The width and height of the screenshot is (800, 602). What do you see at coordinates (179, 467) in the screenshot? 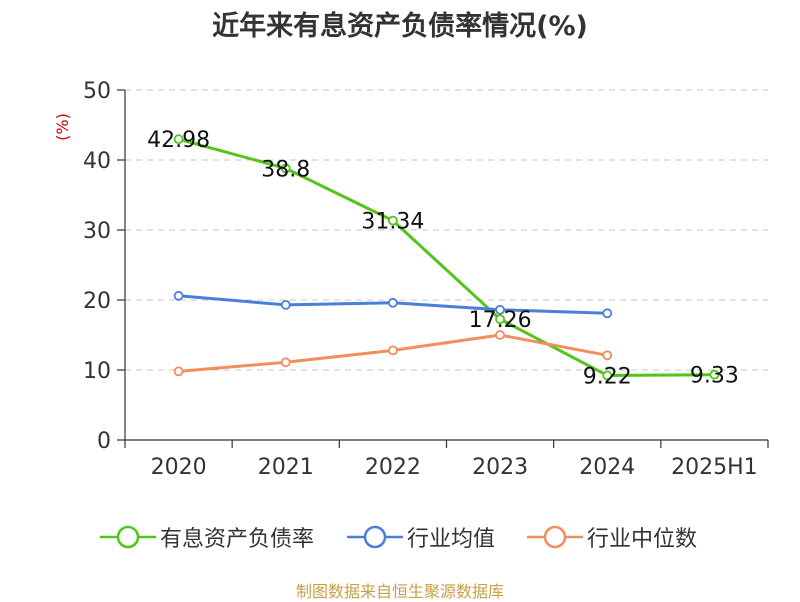
I see `x-tick-label: 2020` at bounding box center [179, 467].